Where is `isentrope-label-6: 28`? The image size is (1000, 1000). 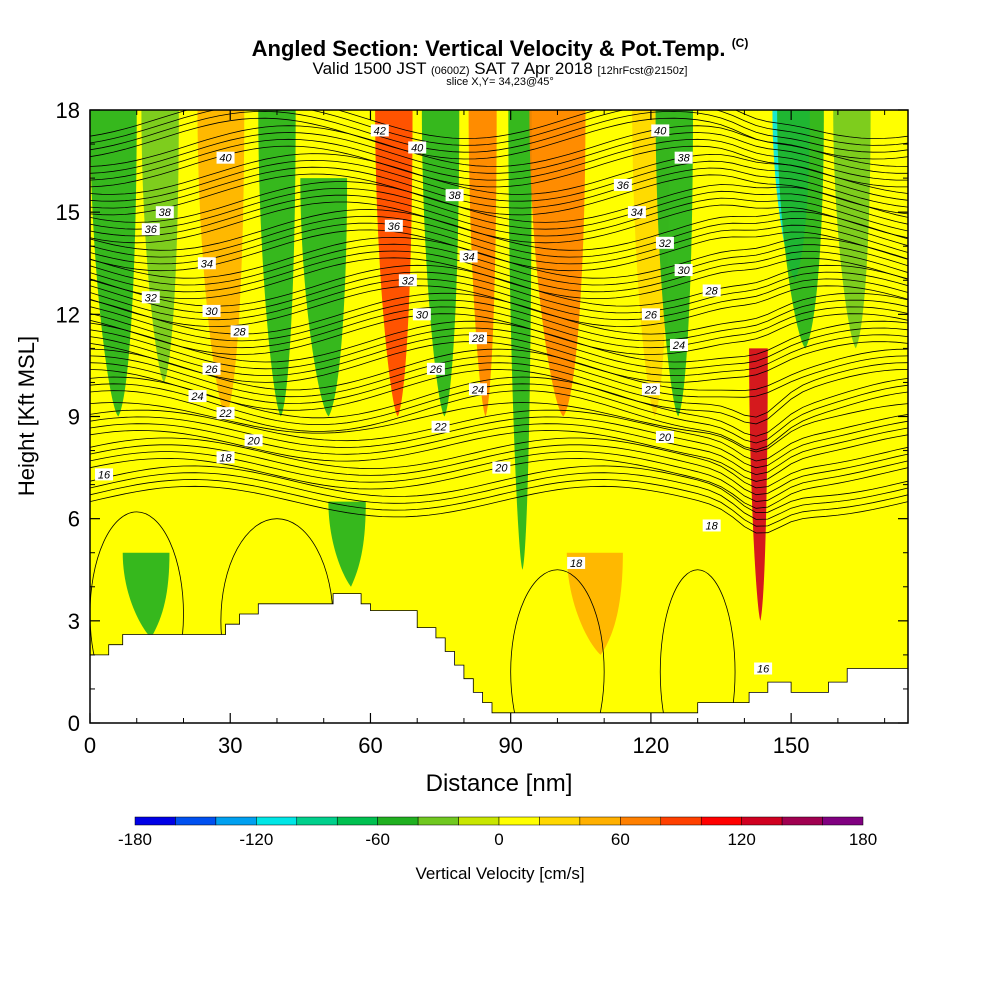
isentrope-label-6: 28 is located at coordinates (239, 332).